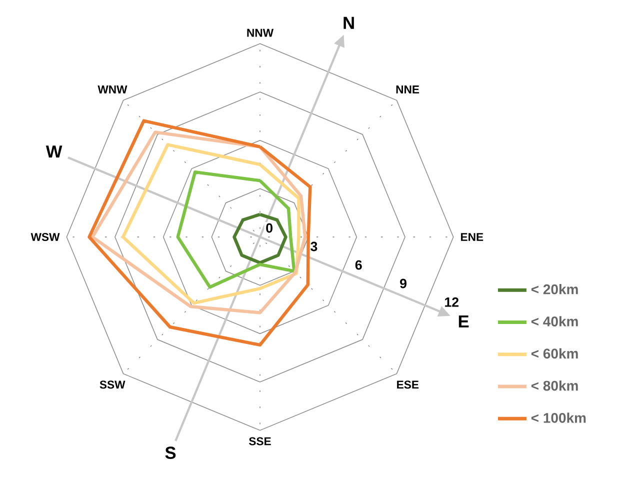  I want to click on spoke-label: SSW, so click(113, 384).